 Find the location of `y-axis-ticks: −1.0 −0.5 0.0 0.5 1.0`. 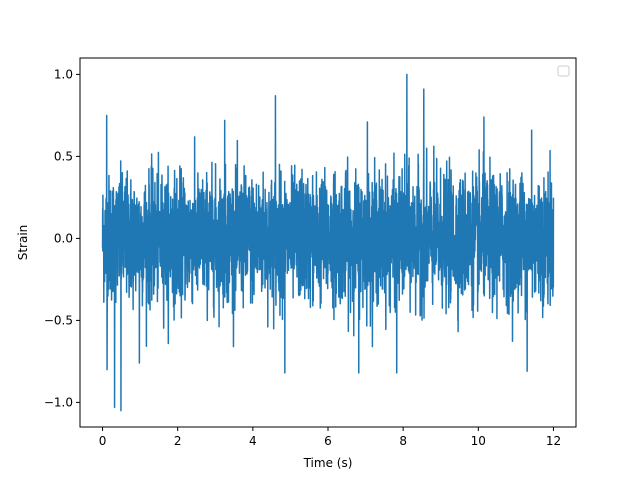

y-axis-ticks: −1.0 −0.5 0.0 0.5 1.0 is located at coordinates (62, 238).